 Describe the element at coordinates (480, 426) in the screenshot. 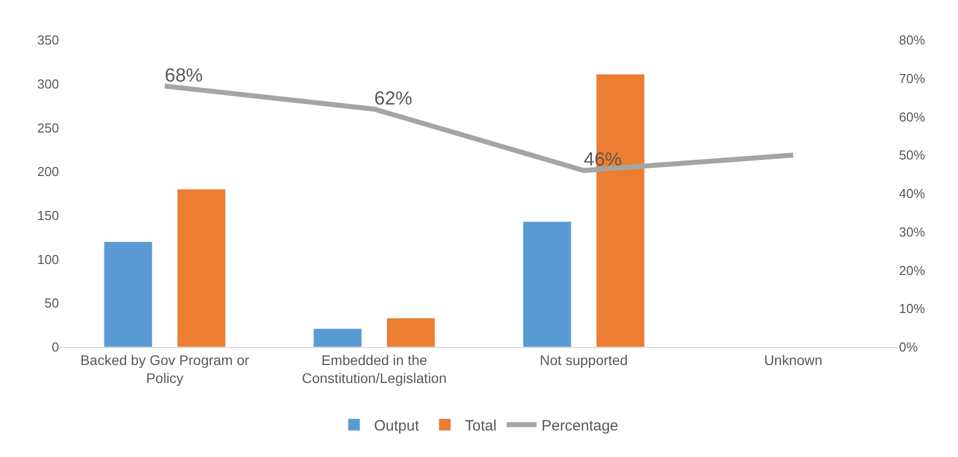

I see `legend-label: Total` at that location.